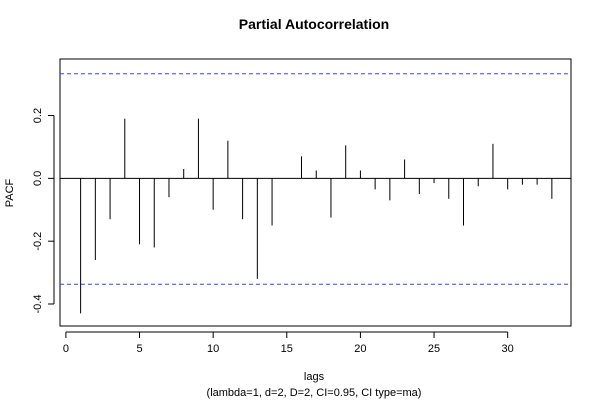 The image size is (600, 400). What do you see at coordinates (508, 349) in the screenshot?
I see `x-tick-label-30: 30` at bounding box center [508, 349].